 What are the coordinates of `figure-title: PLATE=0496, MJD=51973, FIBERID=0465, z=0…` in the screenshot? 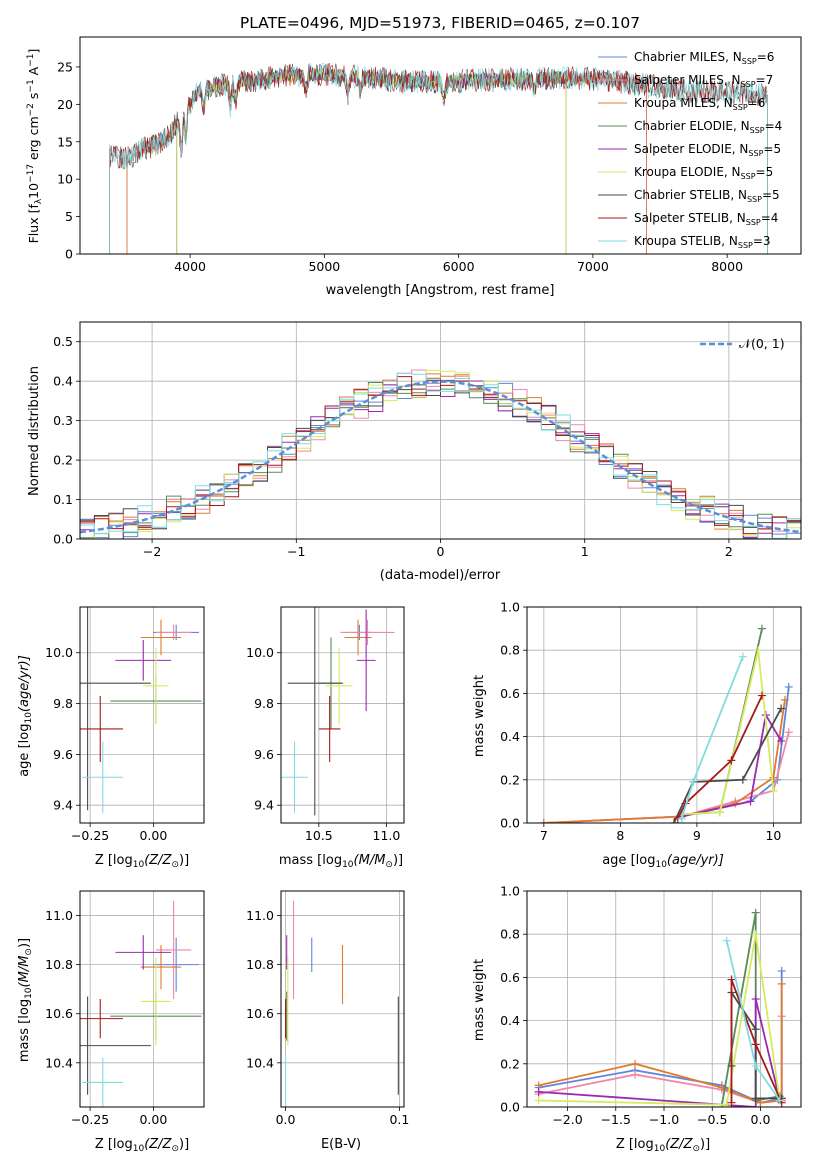 It's located at (440, 23).